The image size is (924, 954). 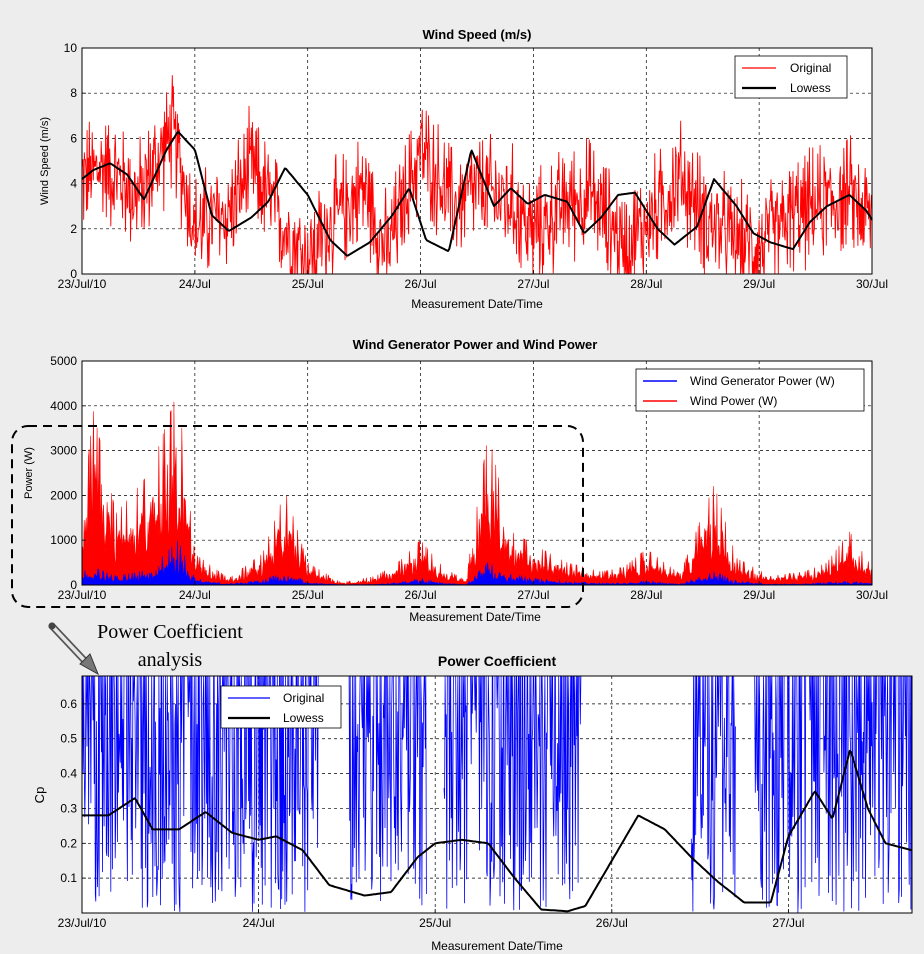 I want to click on legend-lowess-label: Lowess, so click(x=810, y=88).